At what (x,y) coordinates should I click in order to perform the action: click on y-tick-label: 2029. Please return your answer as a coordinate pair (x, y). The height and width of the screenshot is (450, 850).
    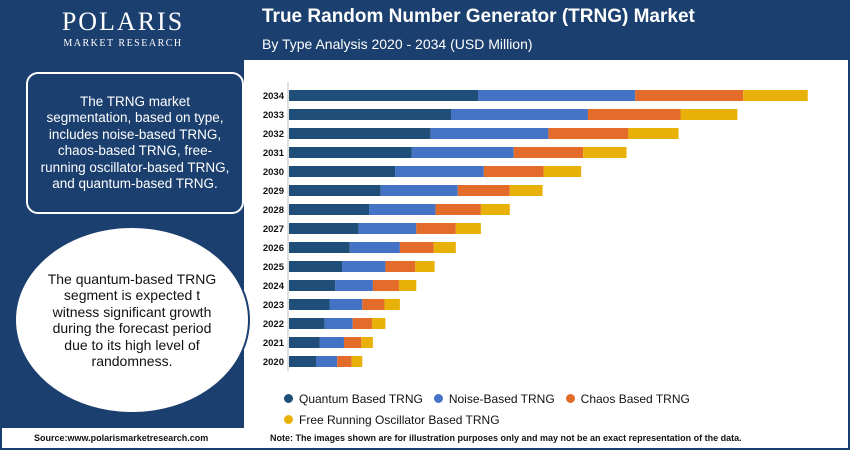
    Looking at the image, I should click on (273, 191).